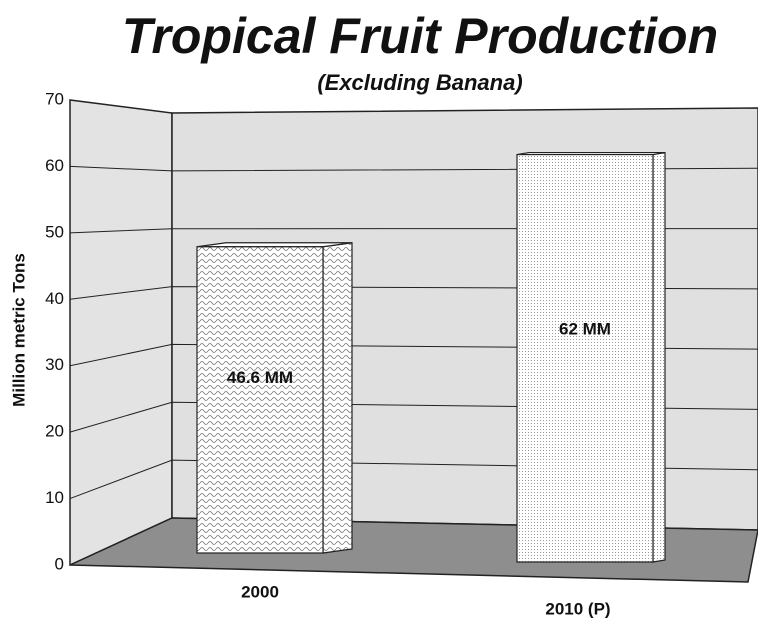 Image resolution: width=758 pixels, height=620 pixels. I want to click on y-tick-label: 10, so click(54, 497).